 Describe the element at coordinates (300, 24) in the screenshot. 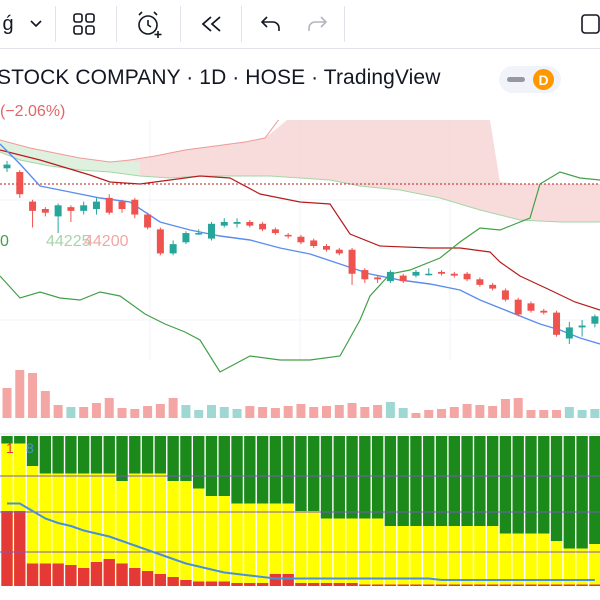

I see `top-toolbar: ǵ` at that location.